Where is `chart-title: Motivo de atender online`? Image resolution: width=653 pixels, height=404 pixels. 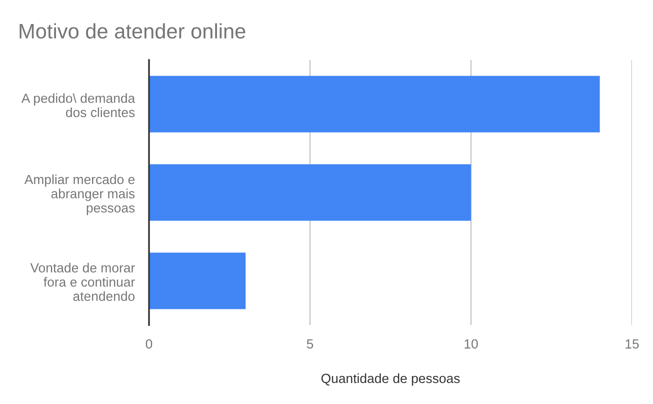
chart-title: Motivo de atender online is located at coordinates (133, 31).